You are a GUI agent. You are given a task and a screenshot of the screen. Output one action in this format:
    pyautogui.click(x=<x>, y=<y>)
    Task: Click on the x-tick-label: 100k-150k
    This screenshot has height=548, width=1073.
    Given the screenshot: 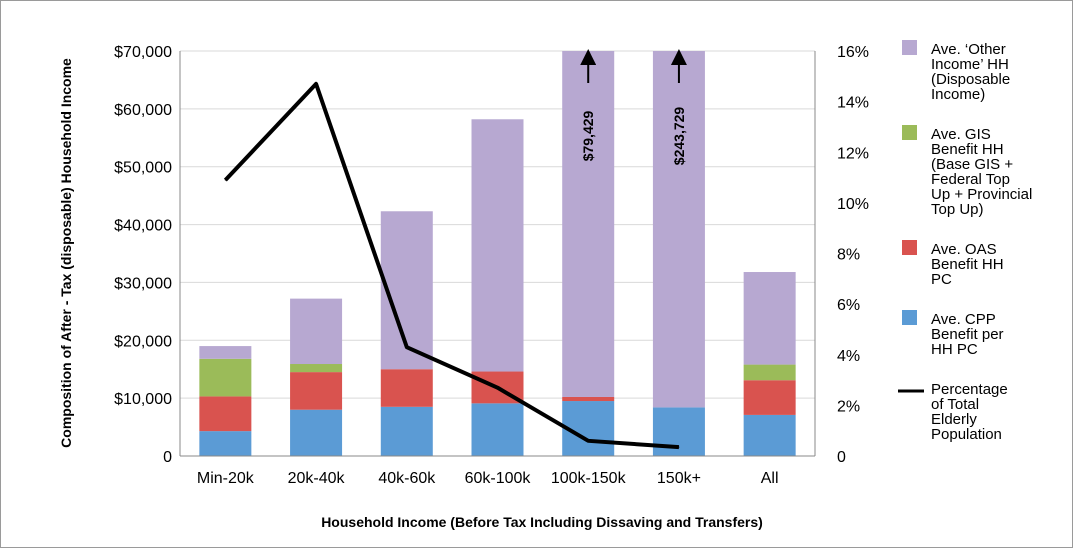 What is the action you would take?
    pyautogui.click(x=589, y=478)
    